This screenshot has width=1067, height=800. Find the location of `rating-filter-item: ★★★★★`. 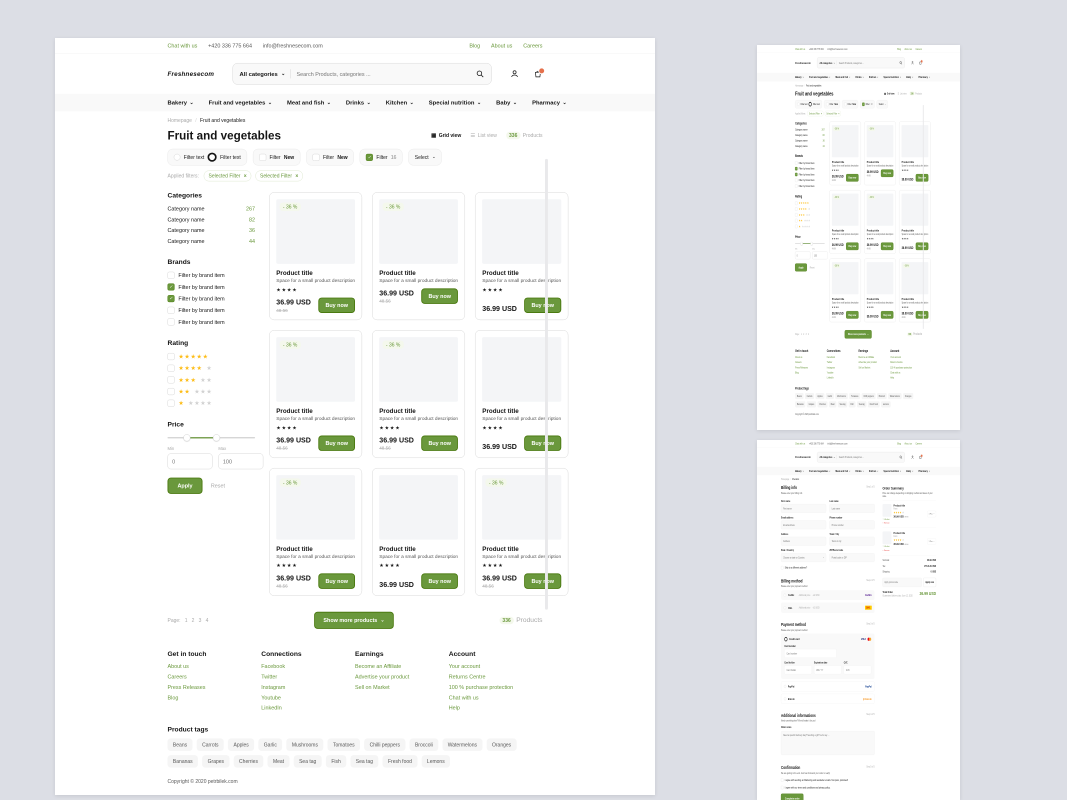

rating-filter-item: ★★★★★ is located at coordinates (211, 357).